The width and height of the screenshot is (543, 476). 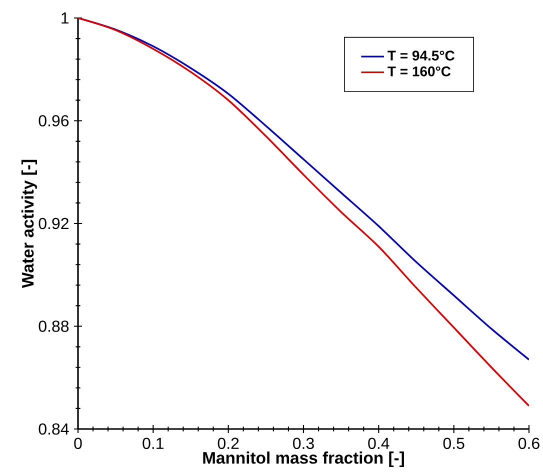 What do you see at coordinates (379, 444) in the screenshot?
I see `x-tick-label: 0.4` at bounding box center [379, 444].